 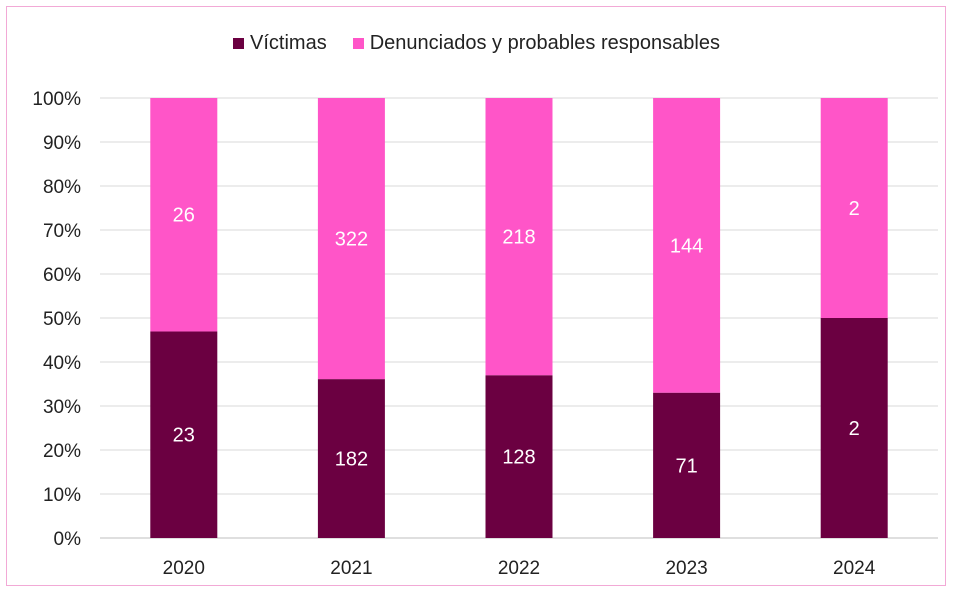 I want to click on legend-item-denunciados: Denunciados y probables responsables, so click(x=536, y=43).